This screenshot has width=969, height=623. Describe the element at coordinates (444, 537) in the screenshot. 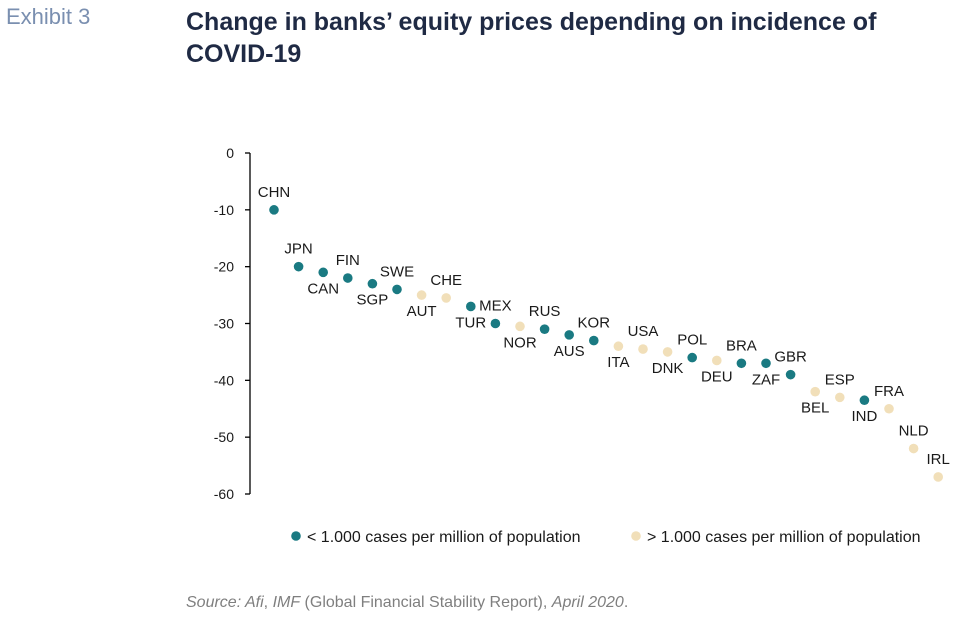

I see `legend-label: < 1.000 cases per million of population` at that location.